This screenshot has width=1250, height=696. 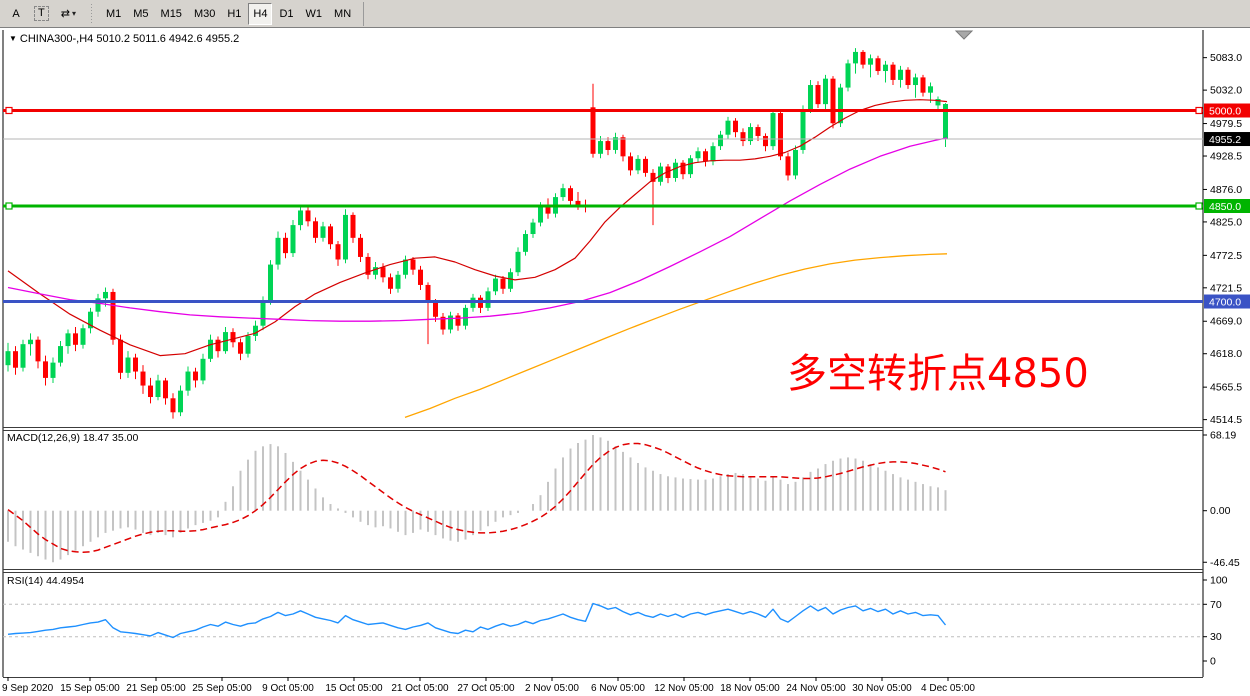 I want to click on timeframe-button-m30: M30, so click(x=204, y=13).